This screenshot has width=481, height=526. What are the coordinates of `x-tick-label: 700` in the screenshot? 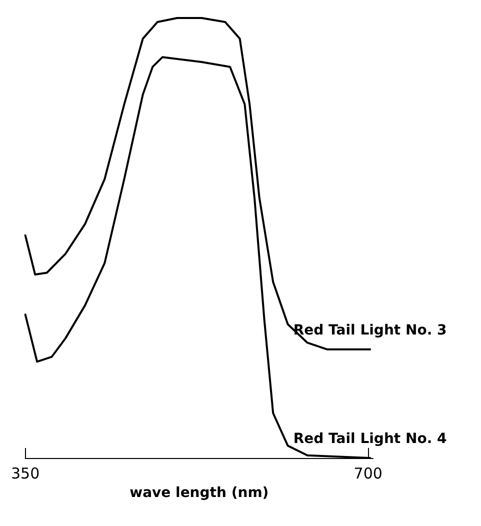 It's located at (368, 473).